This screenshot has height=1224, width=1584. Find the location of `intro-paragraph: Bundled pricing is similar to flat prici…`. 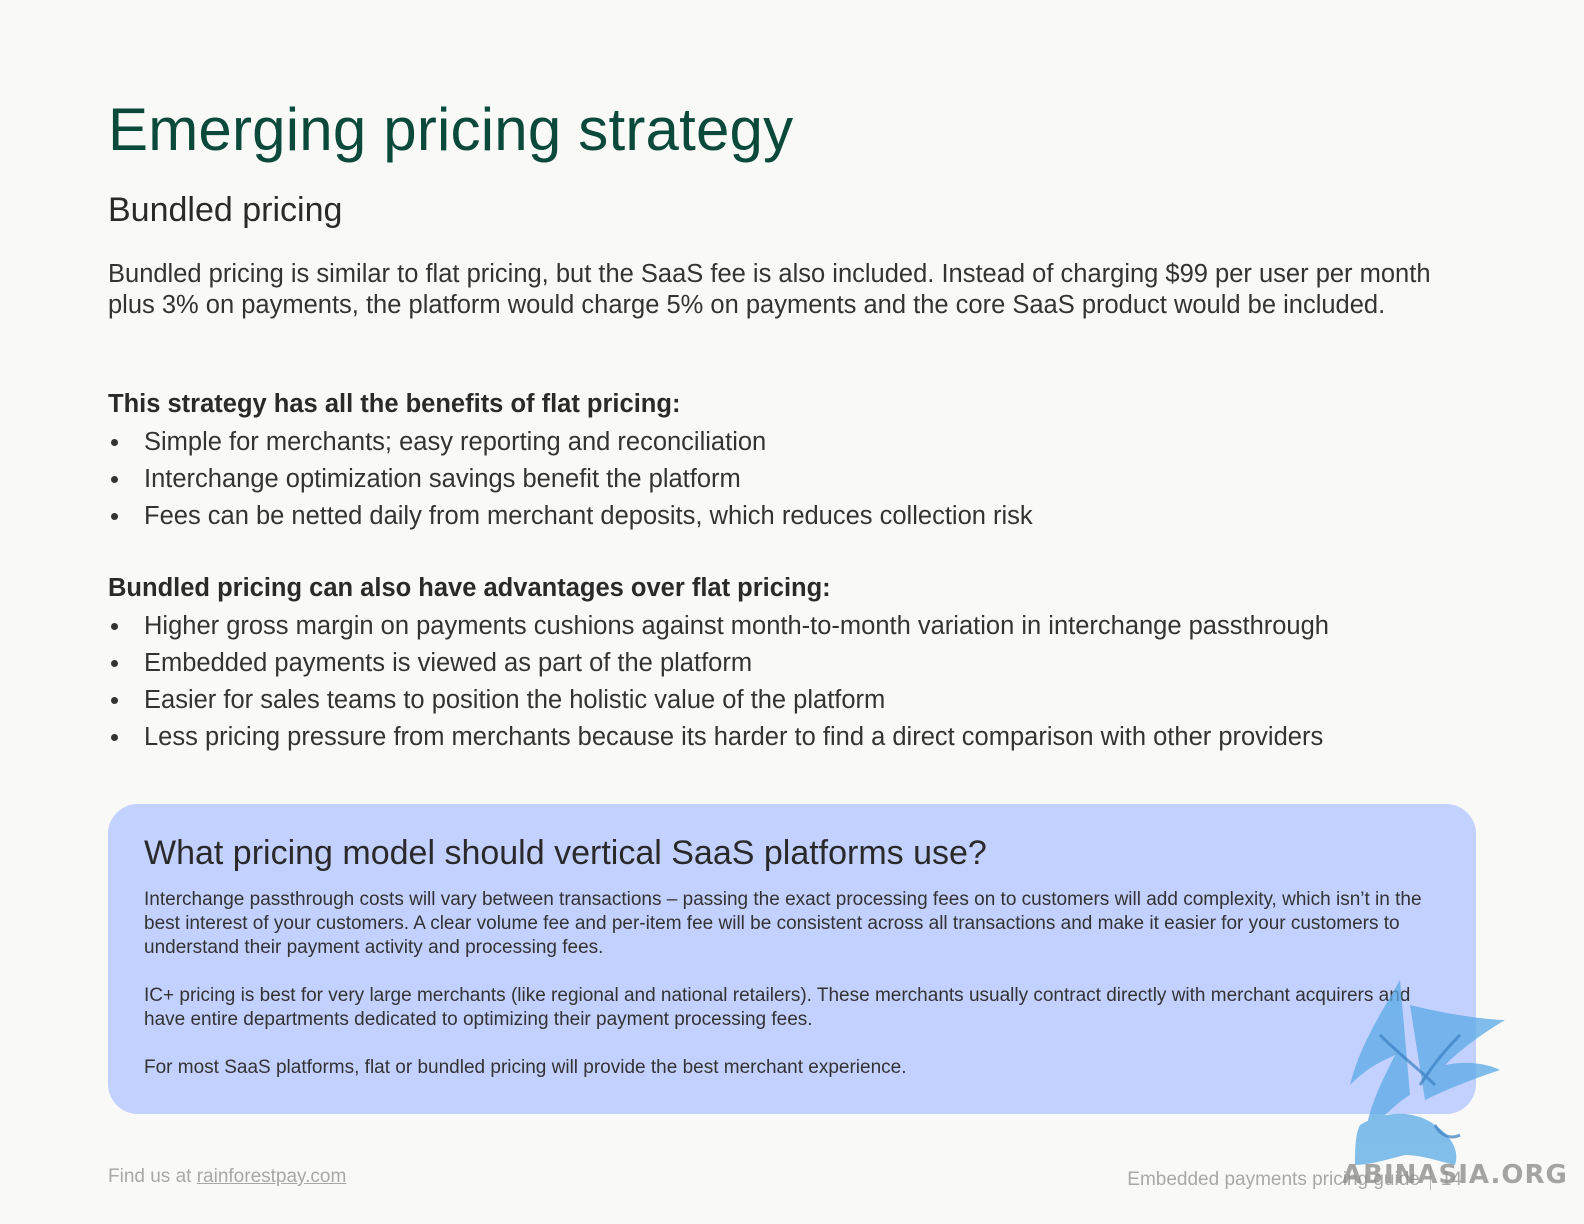

intro-paragraph: Bundled pricing is similar to flat prici… is located at coordinates (769, 289).